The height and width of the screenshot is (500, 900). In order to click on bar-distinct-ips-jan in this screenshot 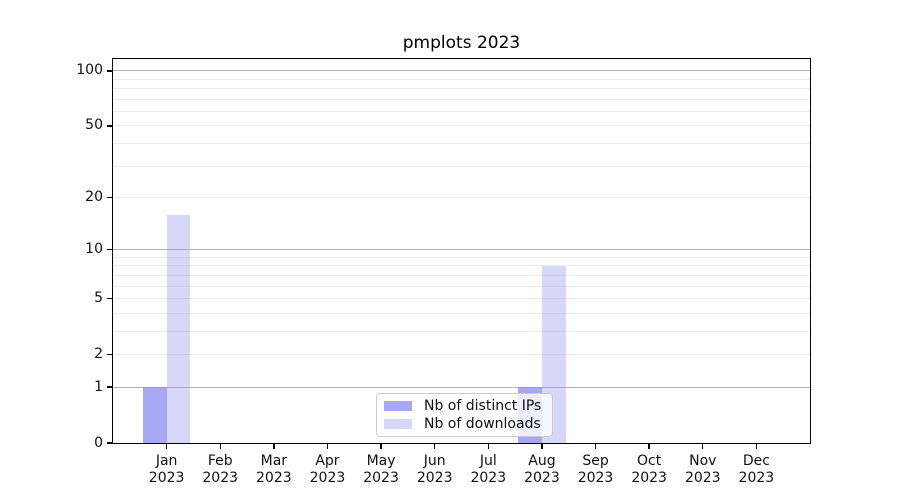, I will do `click(155, 415)`.